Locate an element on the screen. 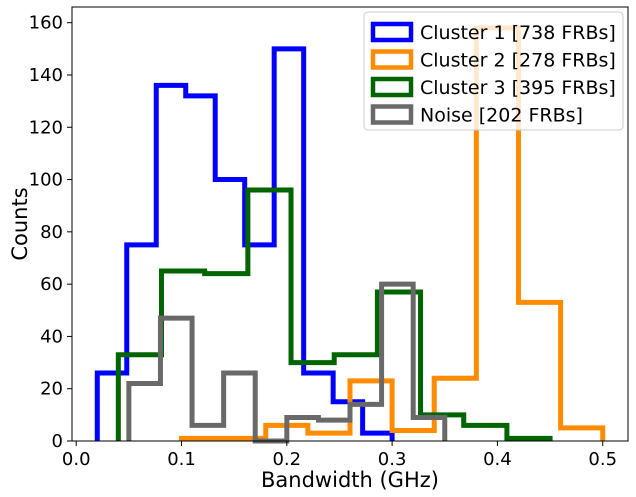  legend-label-3: Cluster 3 [395 FRBs] is located at coordinates (518, 88).